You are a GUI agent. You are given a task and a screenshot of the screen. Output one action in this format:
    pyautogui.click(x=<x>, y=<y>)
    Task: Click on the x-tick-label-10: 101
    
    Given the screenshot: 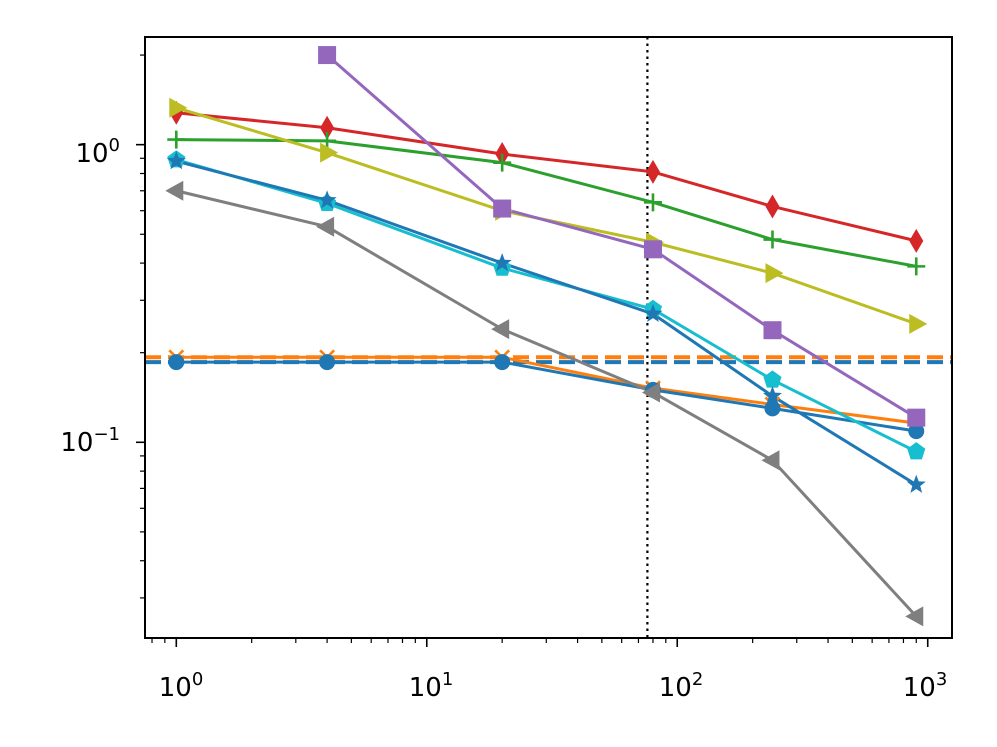 What is the action you would take?
    pyautogui.click(x=431, y=686)
    